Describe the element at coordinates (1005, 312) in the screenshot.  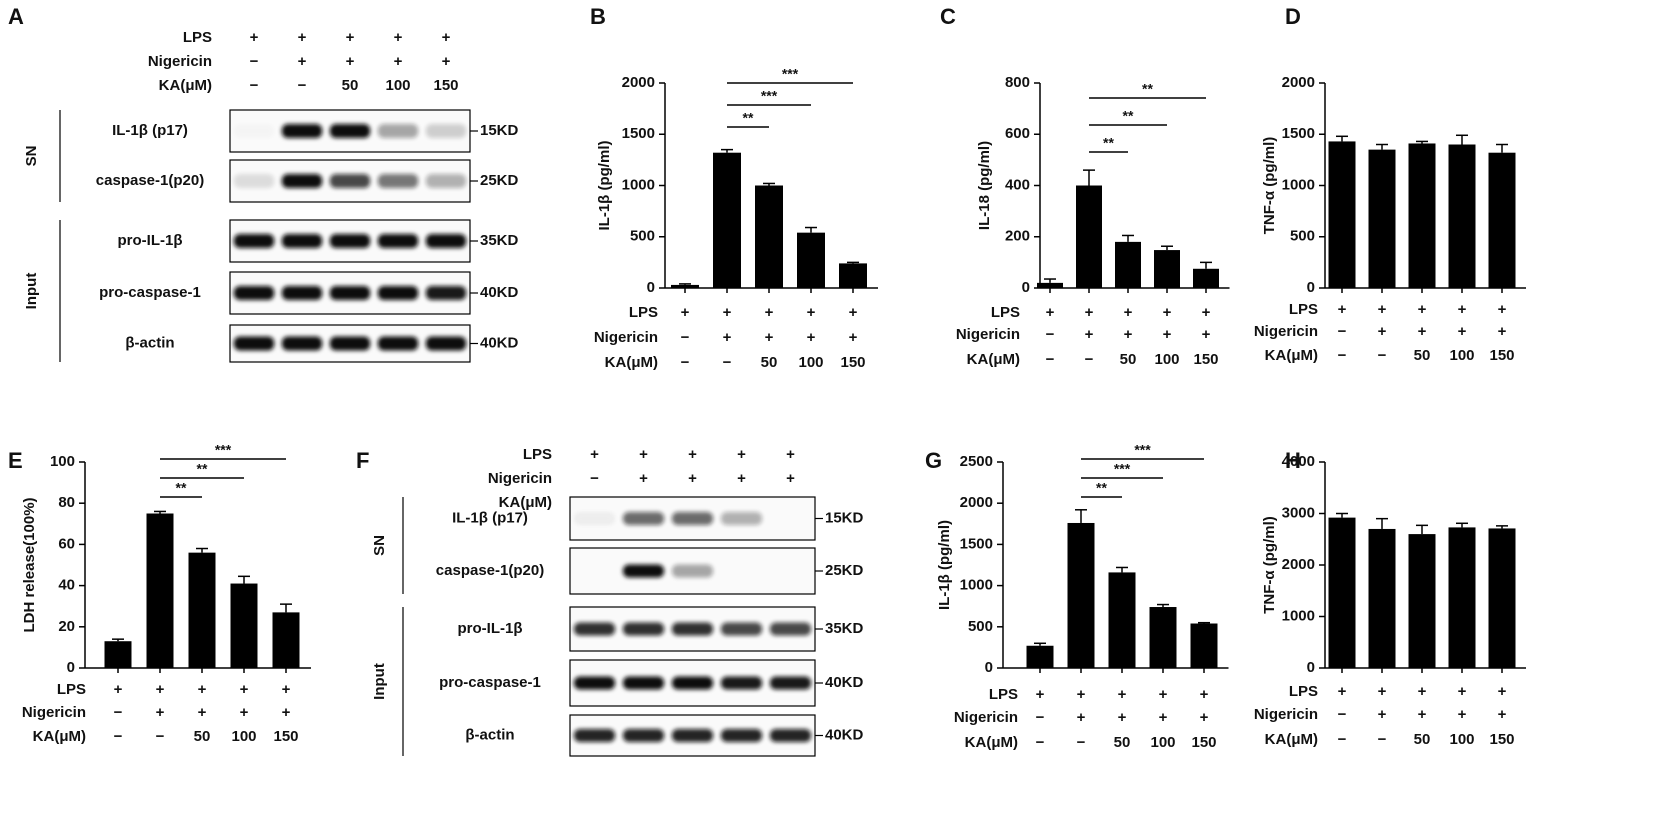
I see `condition-name: LPS` at that location.